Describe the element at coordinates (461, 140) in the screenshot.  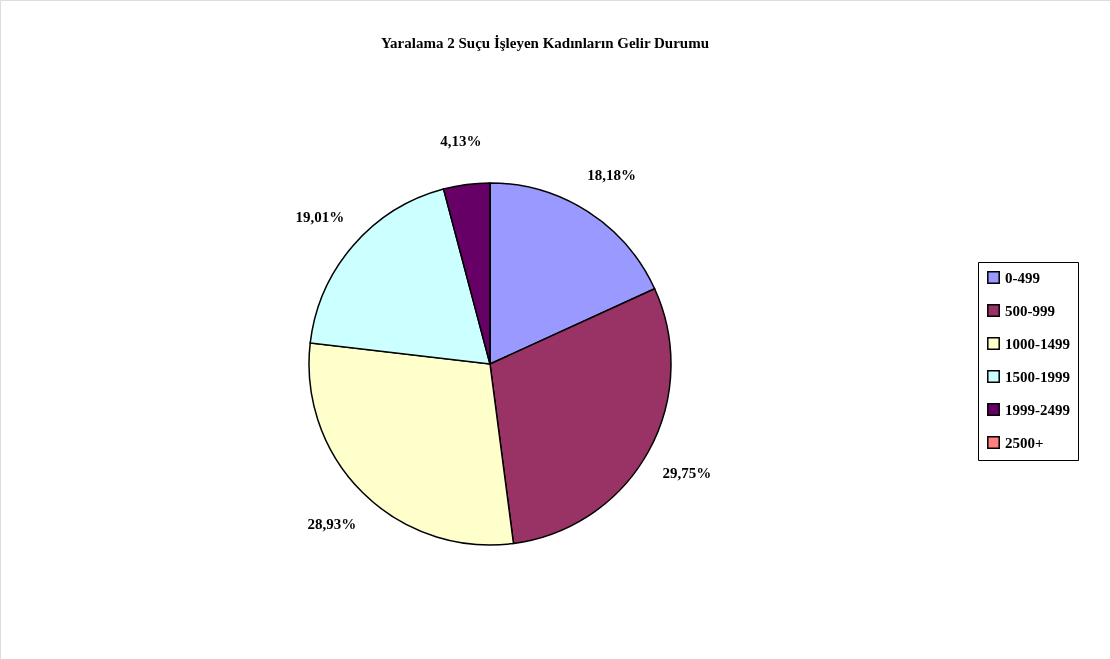
I see `data-label: 4,13%` at that location.